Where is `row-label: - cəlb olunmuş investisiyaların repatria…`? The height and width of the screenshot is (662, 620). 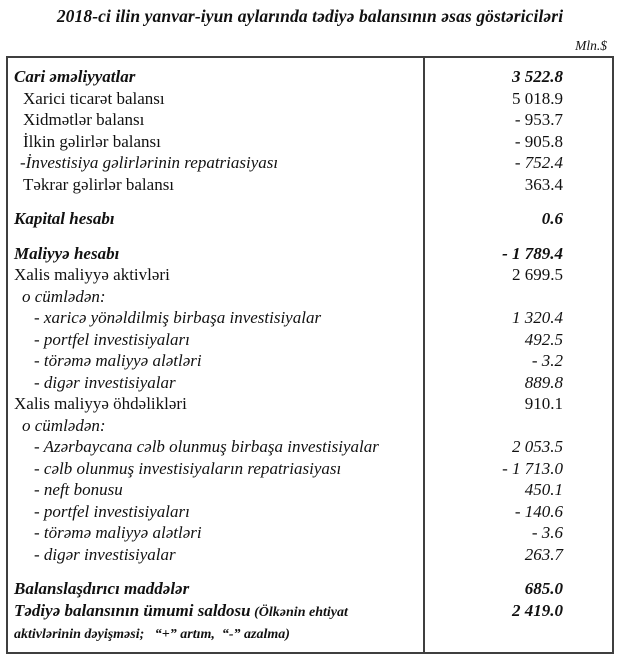 row-label: - cəlb olunmuş investisiyaların repatria… is located at coordinates (188, 468).